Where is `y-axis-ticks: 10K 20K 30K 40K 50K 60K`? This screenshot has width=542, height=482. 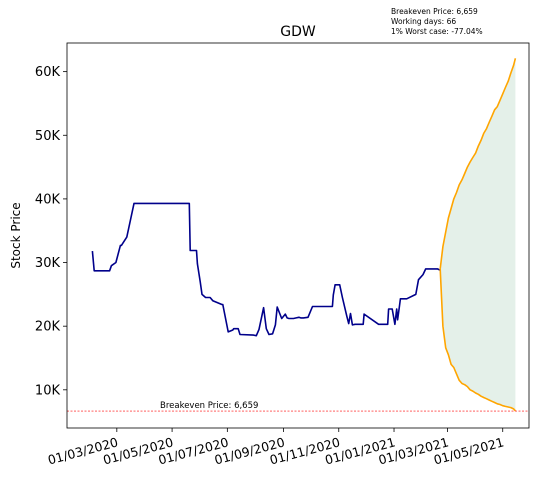
y-axis-ticks: 10K 20K 30K 40K 50K 60K is located at coordinates (51, 231).